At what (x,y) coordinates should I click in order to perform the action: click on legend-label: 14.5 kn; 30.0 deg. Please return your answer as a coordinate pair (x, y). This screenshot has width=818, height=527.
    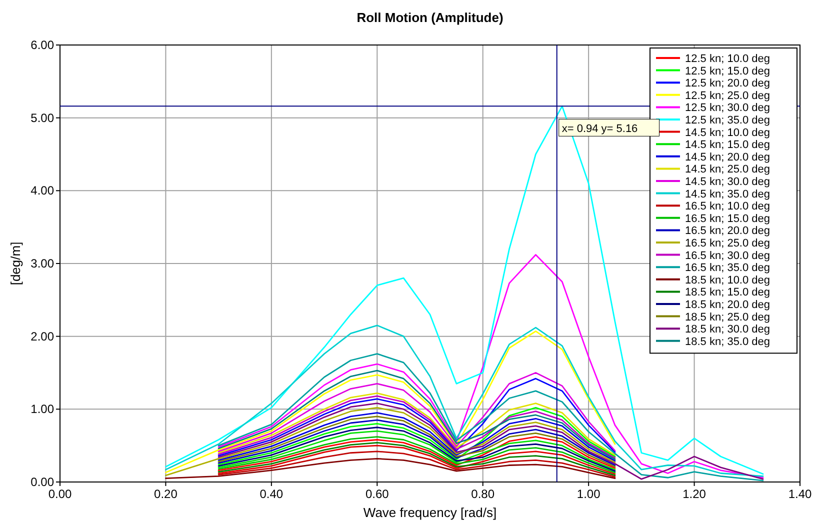
    Looking at the image, I should click on (727, 182).